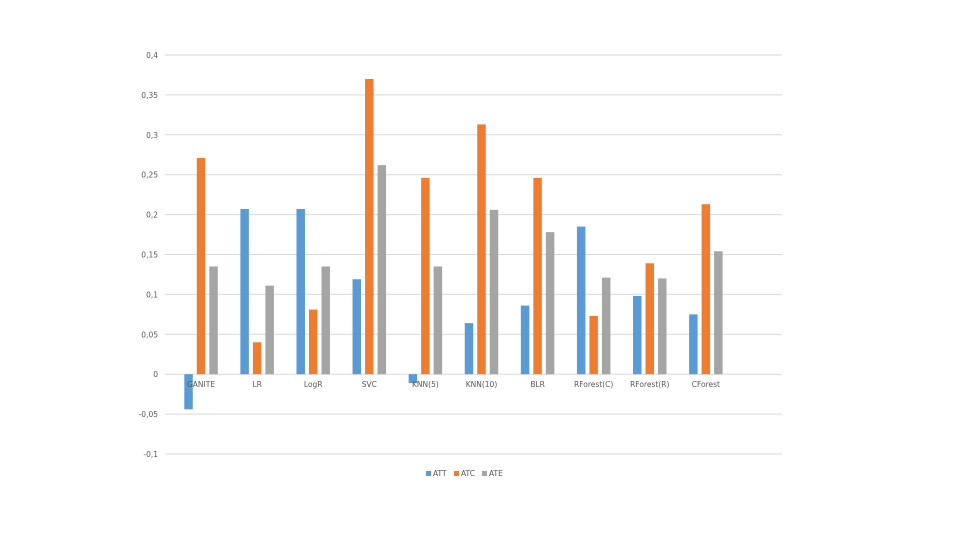  What do you see at coordinates (149, 414) in the screenshot?
I see `y-tick-label: -0,05` at bounding box center [149, 414].